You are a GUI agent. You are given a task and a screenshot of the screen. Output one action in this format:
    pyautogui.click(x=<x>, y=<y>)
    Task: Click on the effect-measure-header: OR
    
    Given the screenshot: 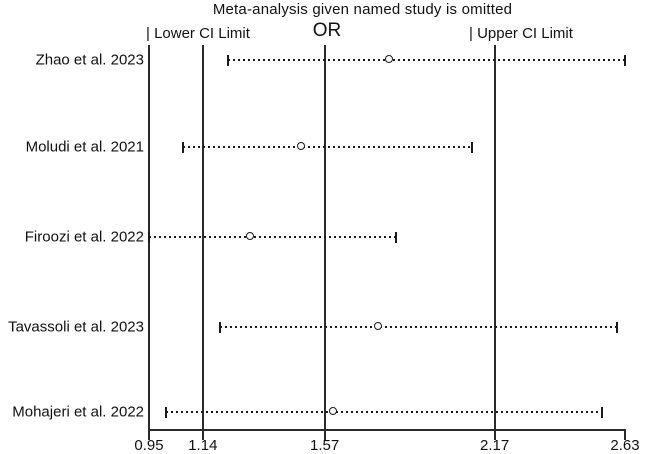 What is the action you would take?
    pyautogui.click(x=327, y=30)
    